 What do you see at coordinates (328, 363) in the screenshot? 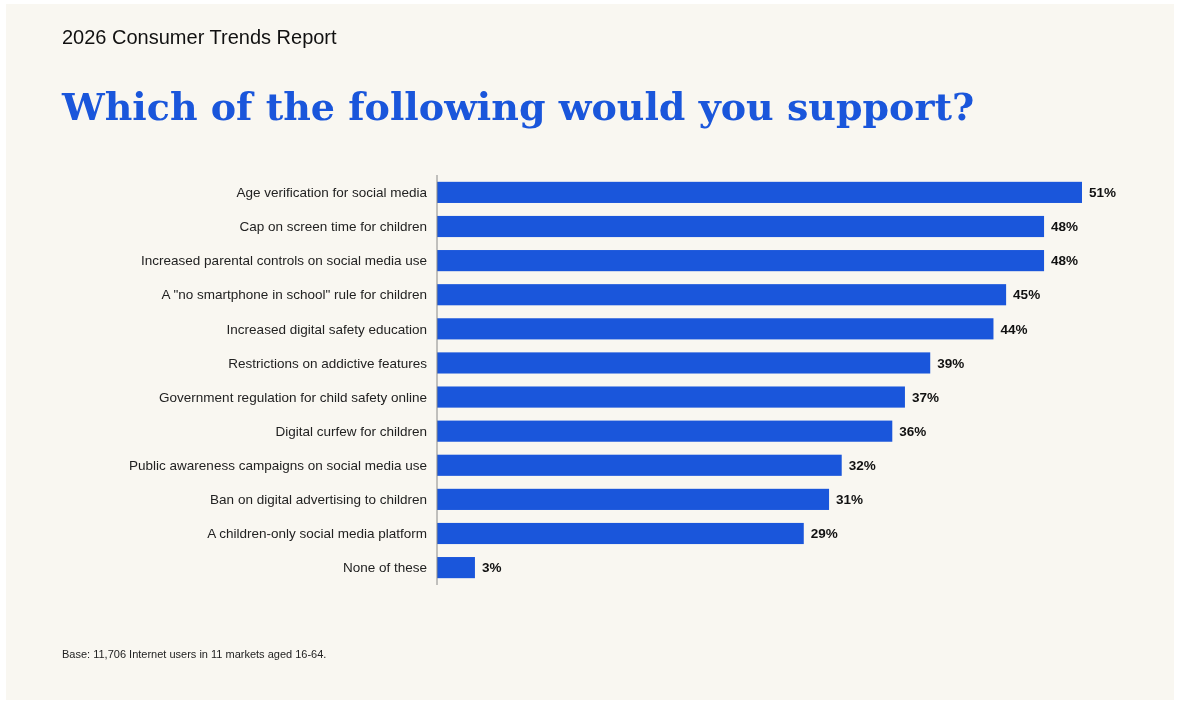
I see `y-tick-label: Restrictions on addictive features` at bounding box center [328, 363].